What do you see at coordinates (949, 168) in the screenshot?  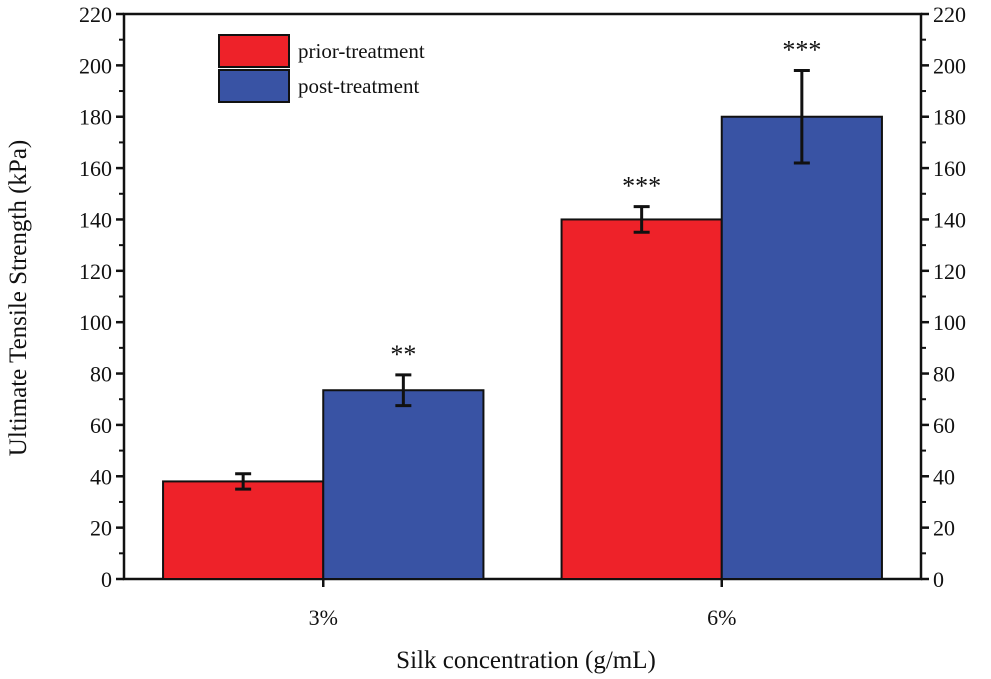 I see `y-tick-label-right: 160` at bounding box center [949, 168].